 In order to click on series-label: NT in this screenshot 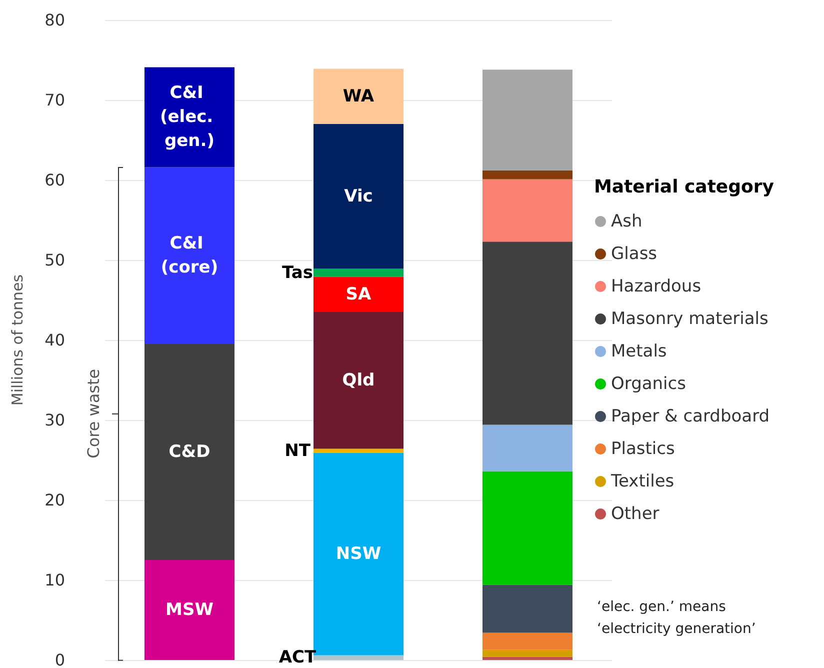, I will do `click(297, 450)`.